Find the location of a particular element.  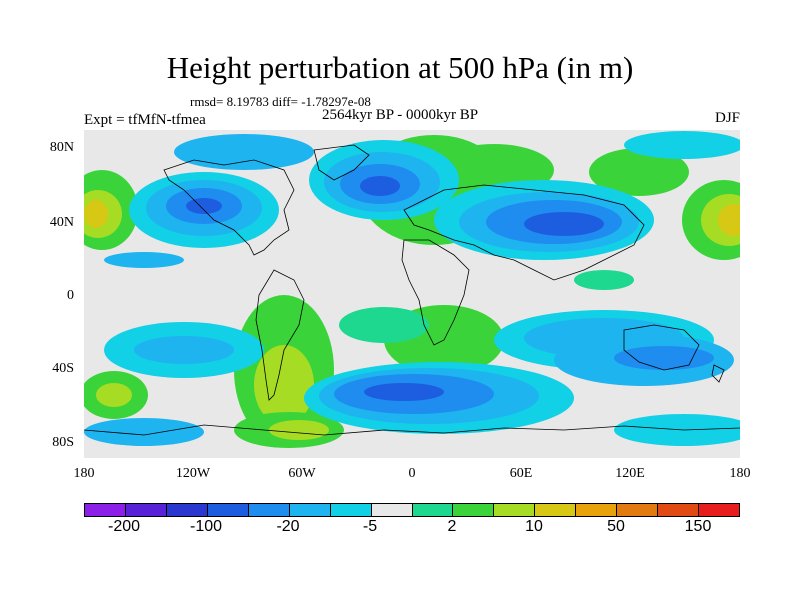

lat-label-40n: 40N is located at coordinates (61, 222).